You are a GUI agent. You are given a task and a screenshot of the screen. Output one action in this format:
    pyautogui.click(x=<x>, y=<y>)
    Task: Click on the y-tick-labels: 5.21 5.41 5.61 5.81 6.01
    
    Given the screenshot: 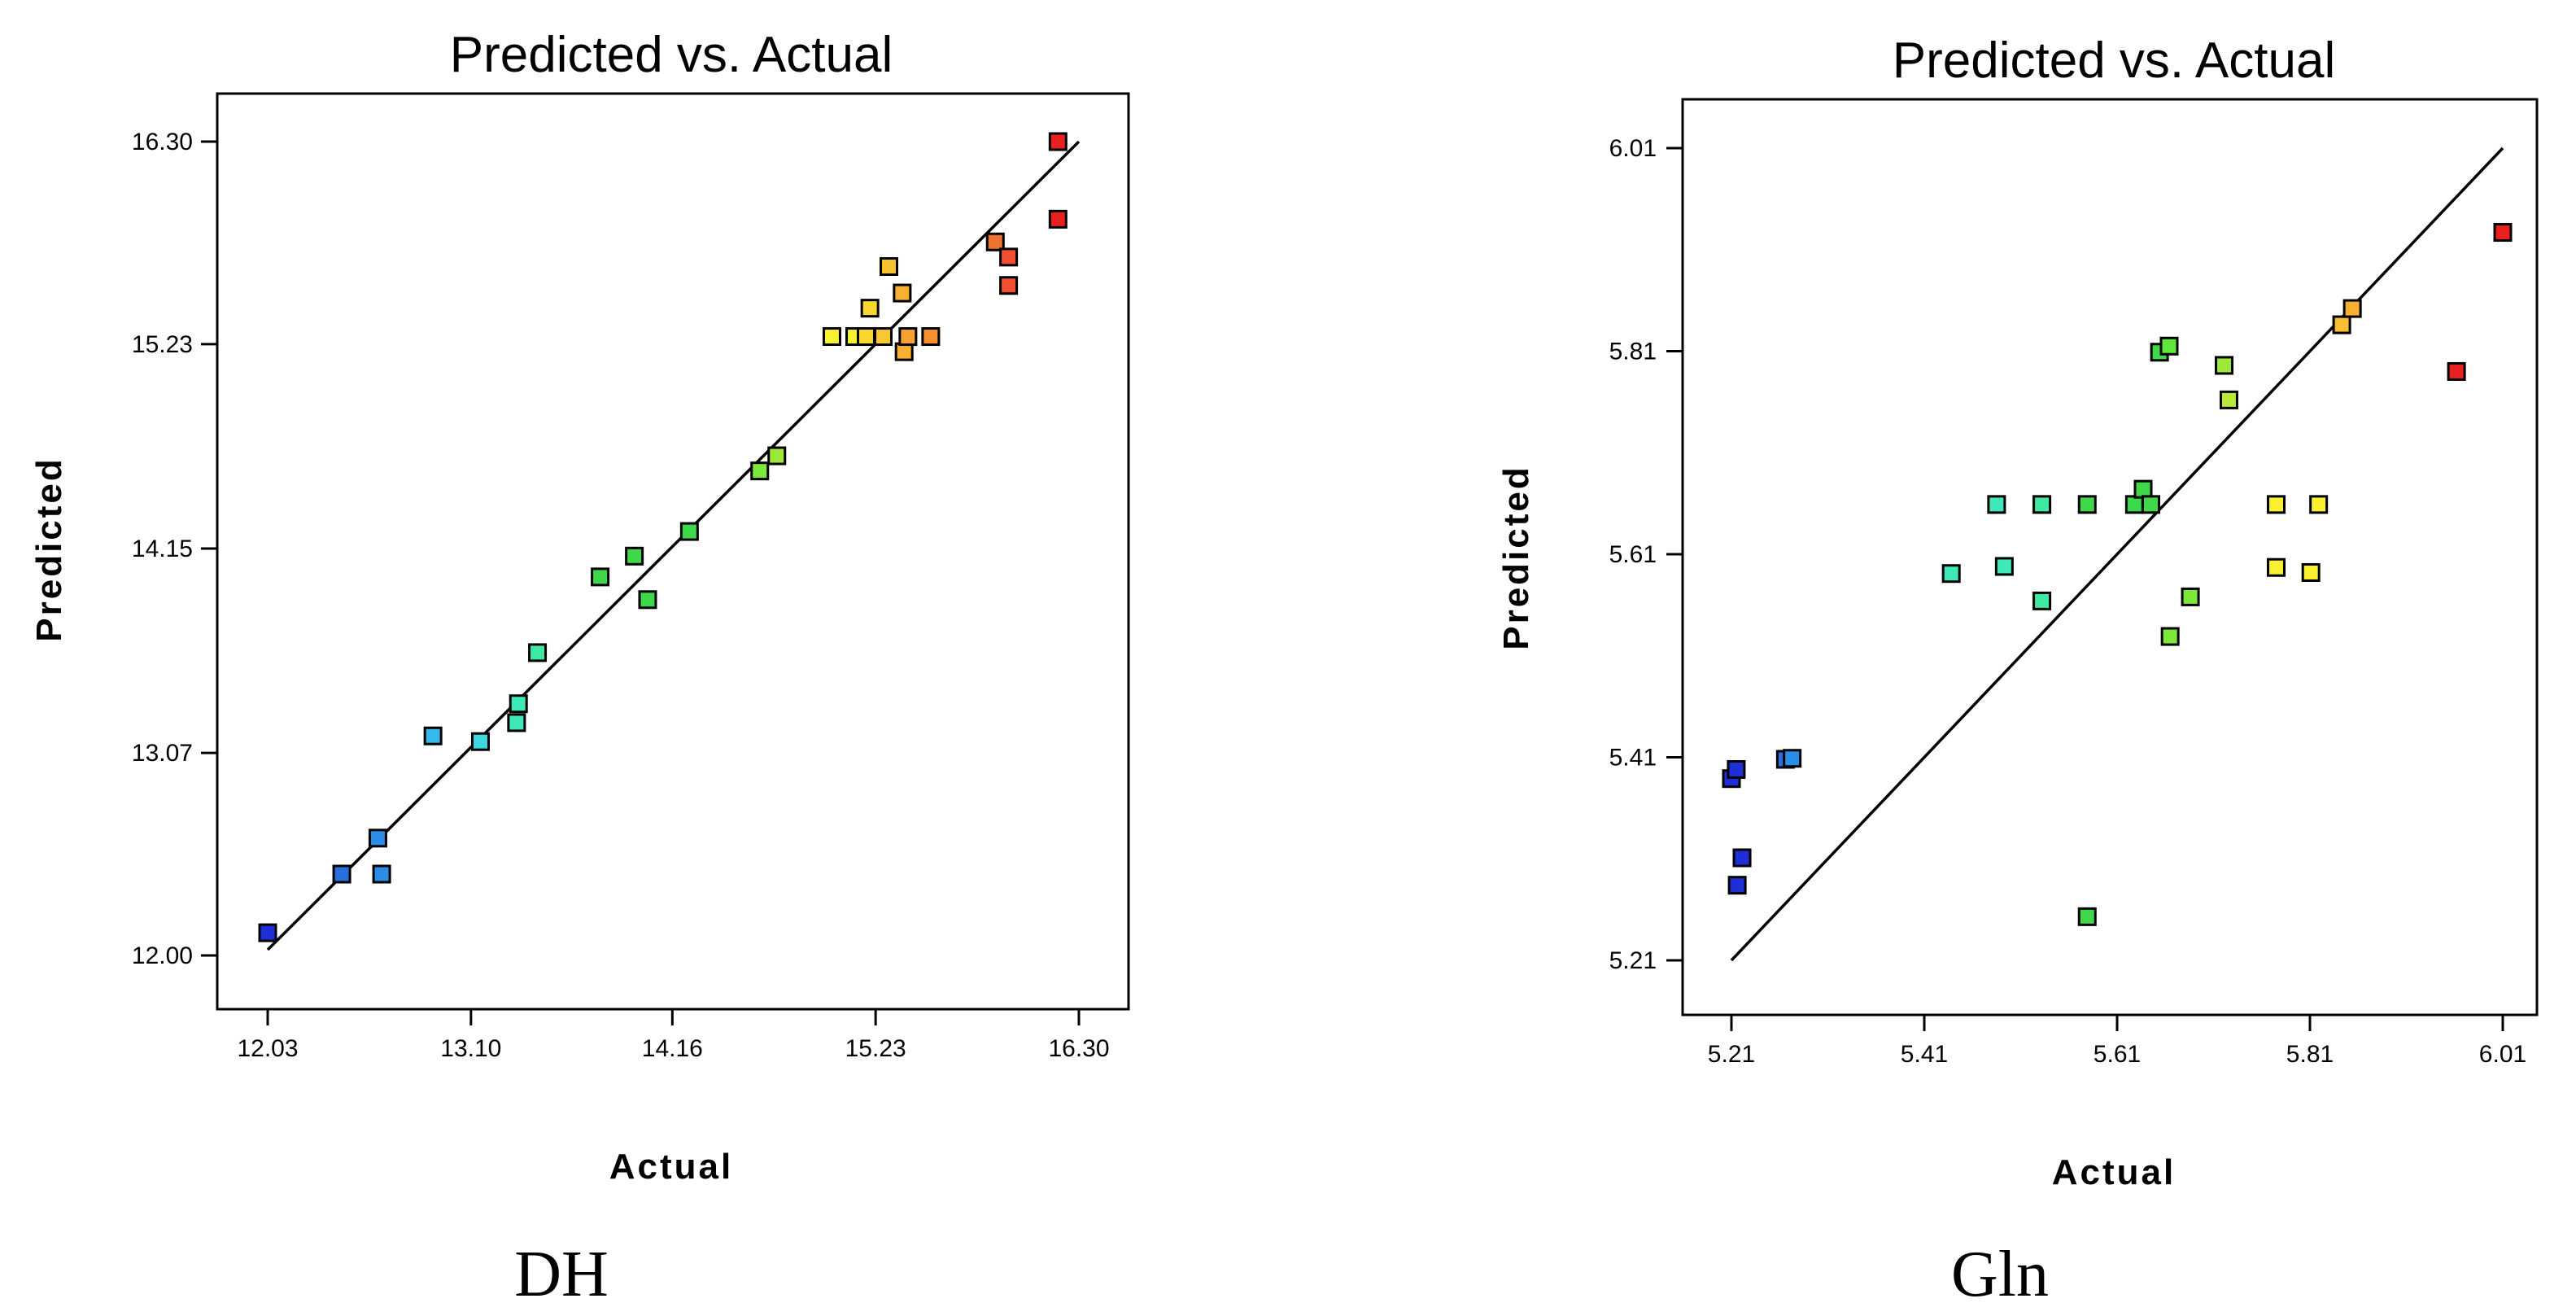 What is the action you would take?
    pyautogui.click(x=1633, y=554)
    